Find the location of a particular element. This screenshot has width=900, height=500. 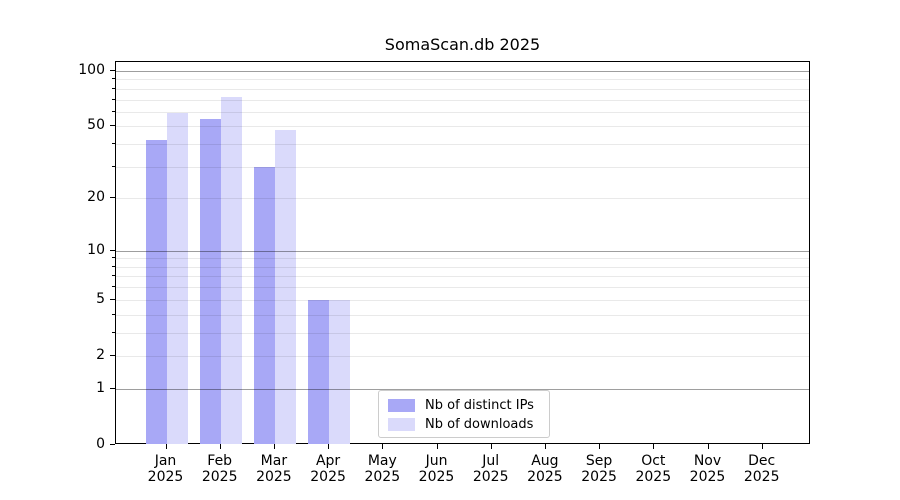

x-axis-tick-label: May 2025 is located at coordinates (382, 469).